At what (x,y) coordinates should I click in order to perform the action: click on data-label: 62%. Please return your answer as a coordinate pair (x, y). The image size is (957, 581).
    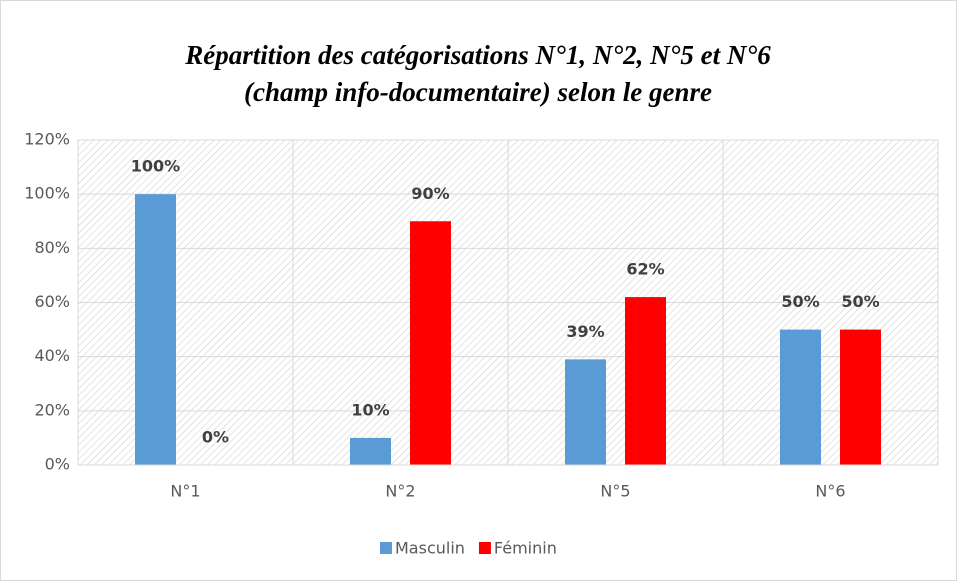
    Looking at the image, I should click on (645, 269).